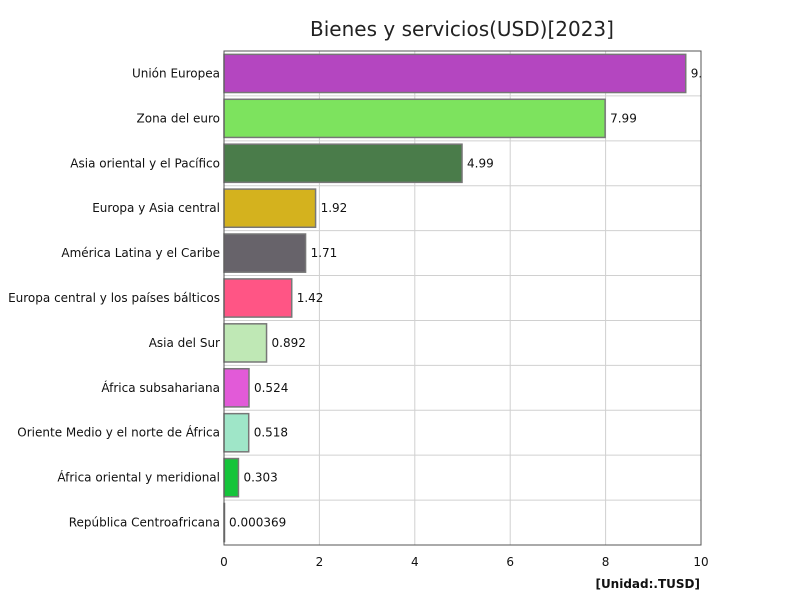 Image resolution: width=800 pixels, height=600 pixels. I want to click on x-tick-labels: 0 2 4 6 8 10, so click(464, 562).